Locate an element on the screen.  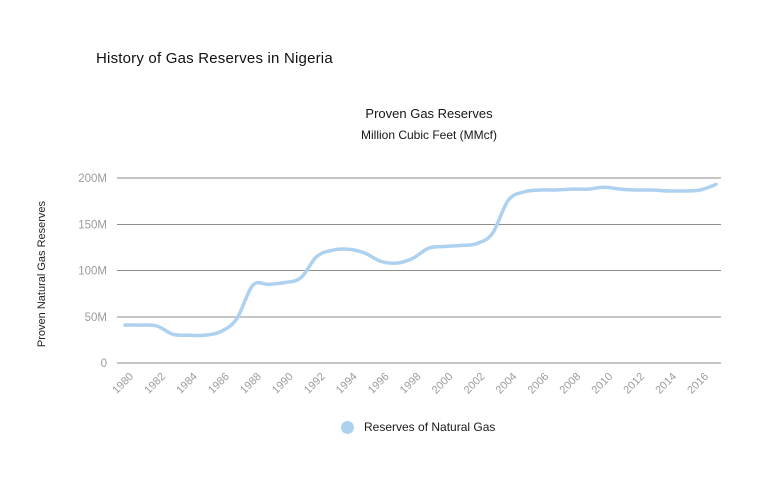
page-title: History of Gas Reserves in Nigeria is located at coordinates (214, 58).